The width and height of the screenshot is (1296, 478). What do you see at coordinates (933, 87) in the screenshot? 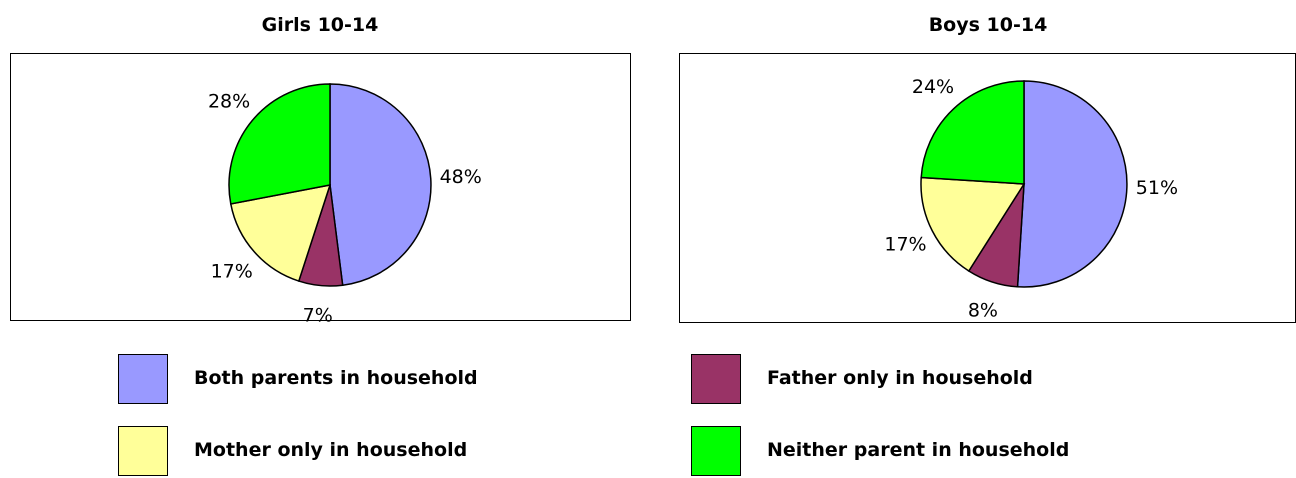
I see `boys-pie-label-neither-parent: 24%` at bounding box center [933, 87].